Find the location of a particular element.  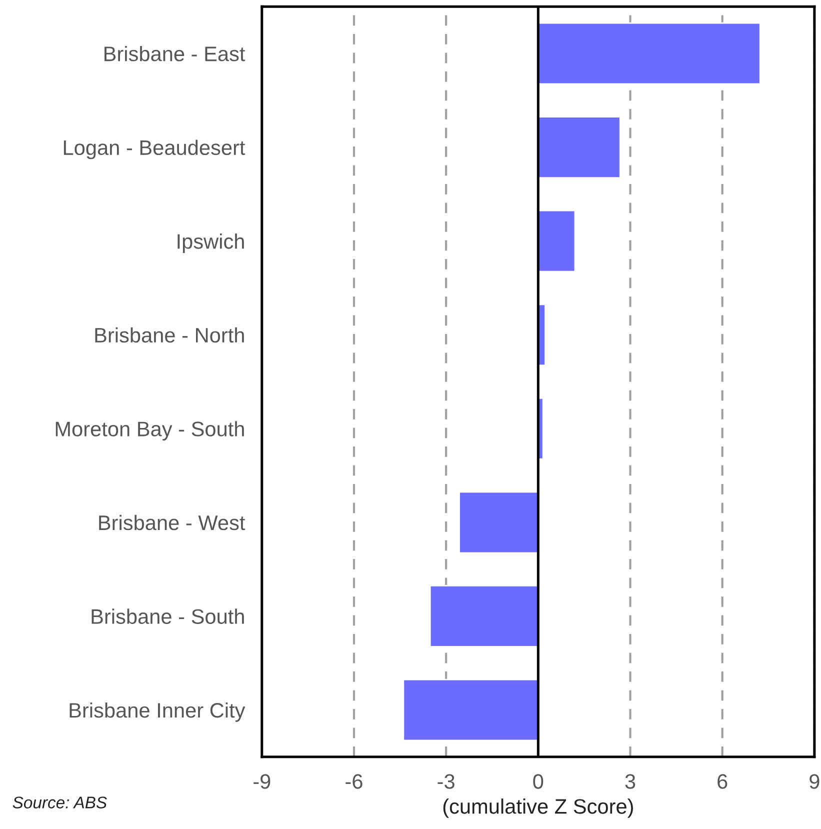

x-tick-label: -6 is located at coordinates (354, 781).